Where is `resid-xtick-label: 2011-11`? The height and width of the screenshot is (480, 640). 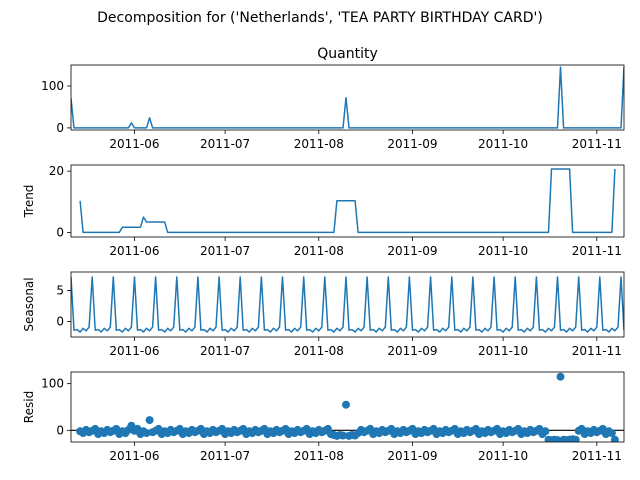
resid-xtick-label: 2011-11 is located at coordinates (597, 456).